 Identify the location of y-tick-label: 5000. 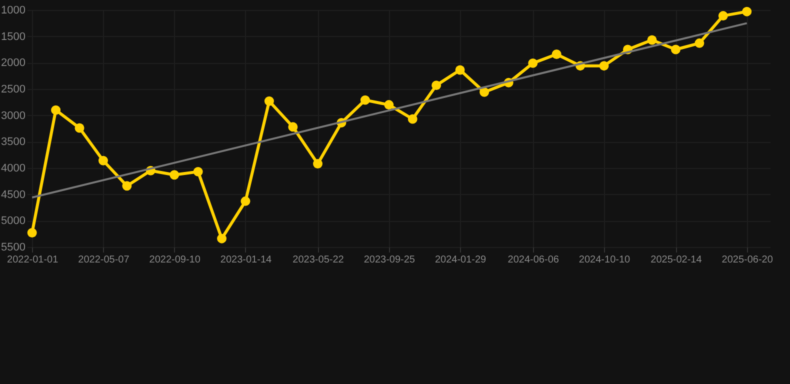
(13, 221).